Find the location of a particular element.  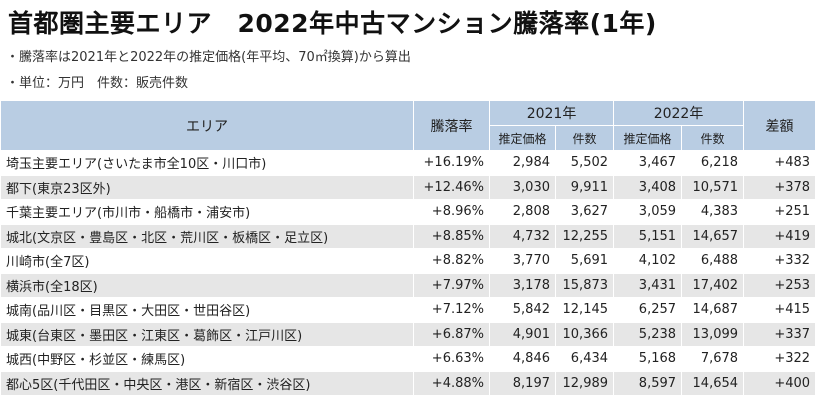

cell-diff: +378 is located at coordinates (779, 187).